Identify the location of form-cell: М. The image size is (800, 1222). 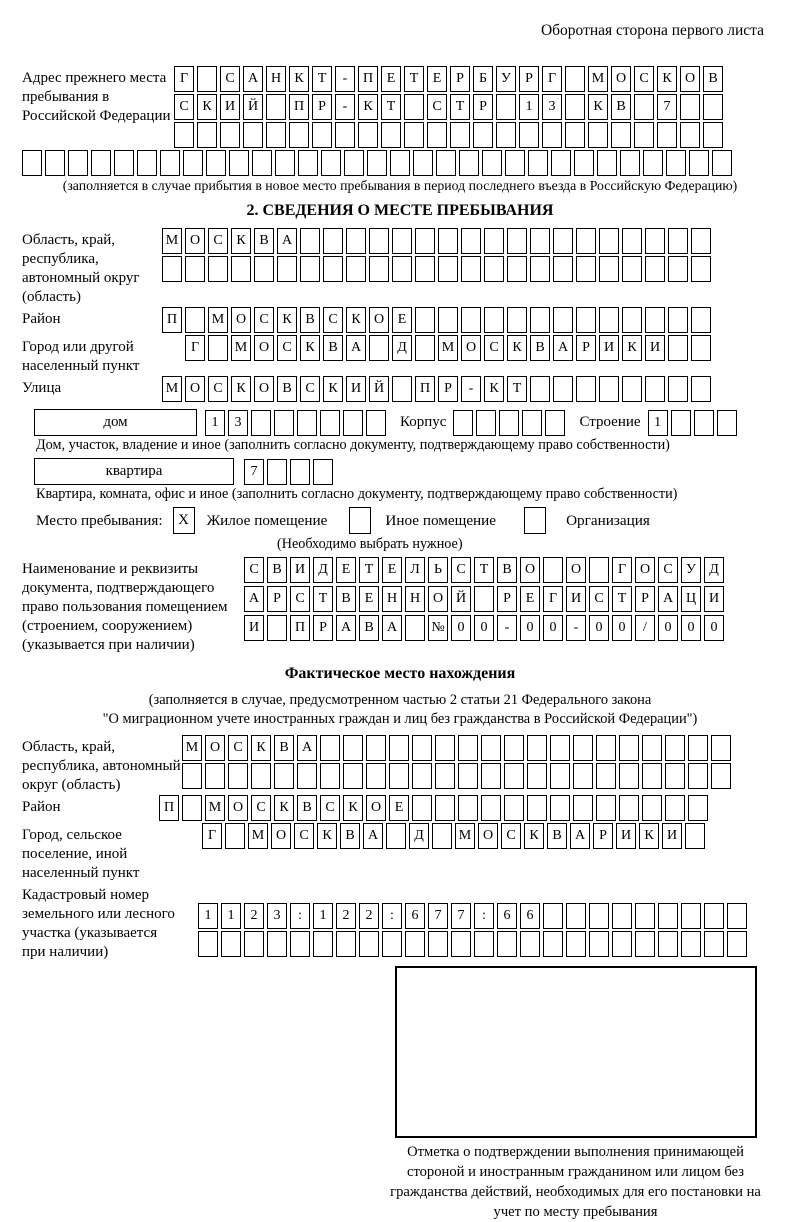
(241, 348).